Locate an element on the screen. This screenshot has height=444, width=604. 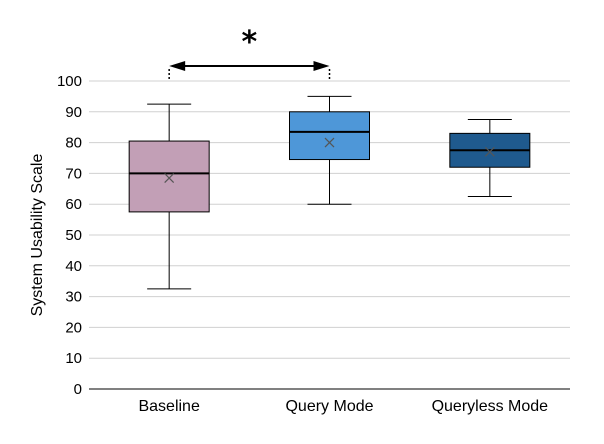
significance-marker: * is located at coordinates (249, 53).